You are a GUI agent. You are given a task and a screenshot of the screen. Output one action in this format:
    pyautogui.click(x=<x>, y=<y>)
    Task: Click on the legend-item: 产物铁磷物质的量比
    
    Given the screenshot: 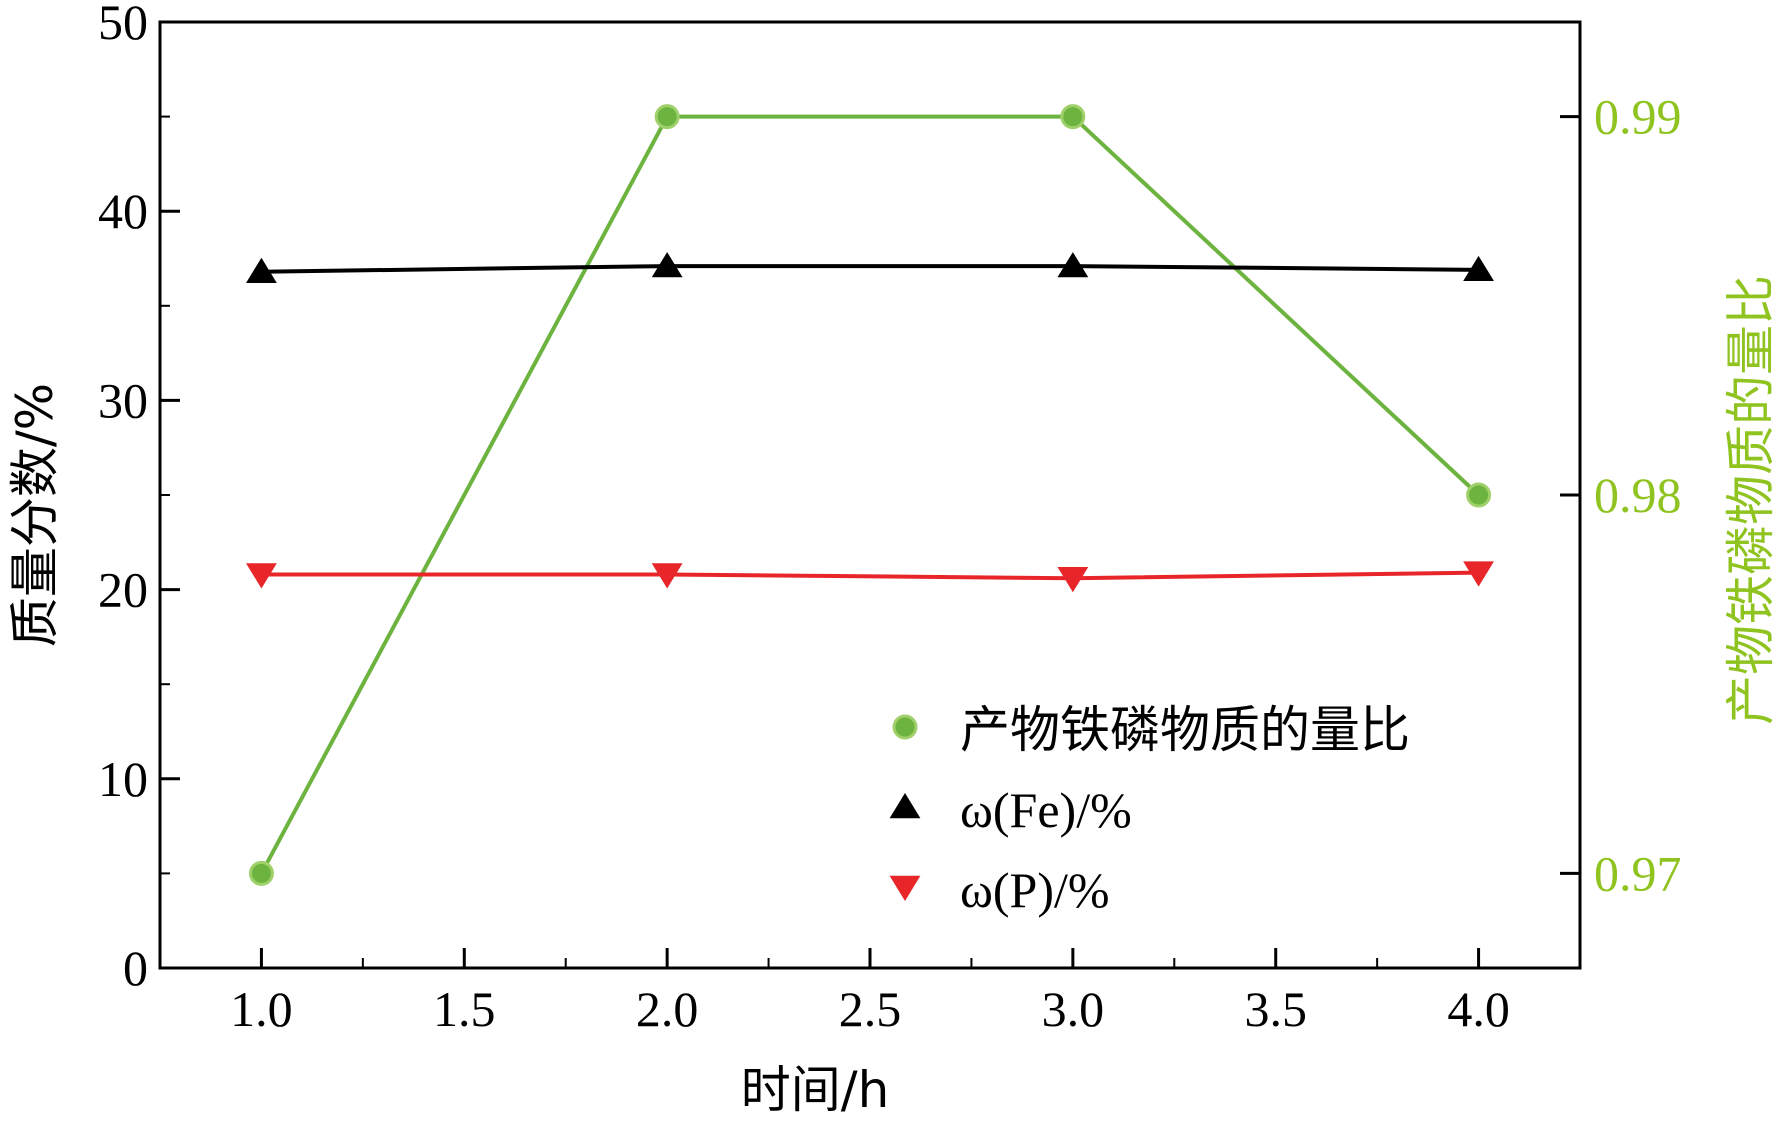 What is the action you would take?
    pyautogui.click(x=1151, y=730)
    